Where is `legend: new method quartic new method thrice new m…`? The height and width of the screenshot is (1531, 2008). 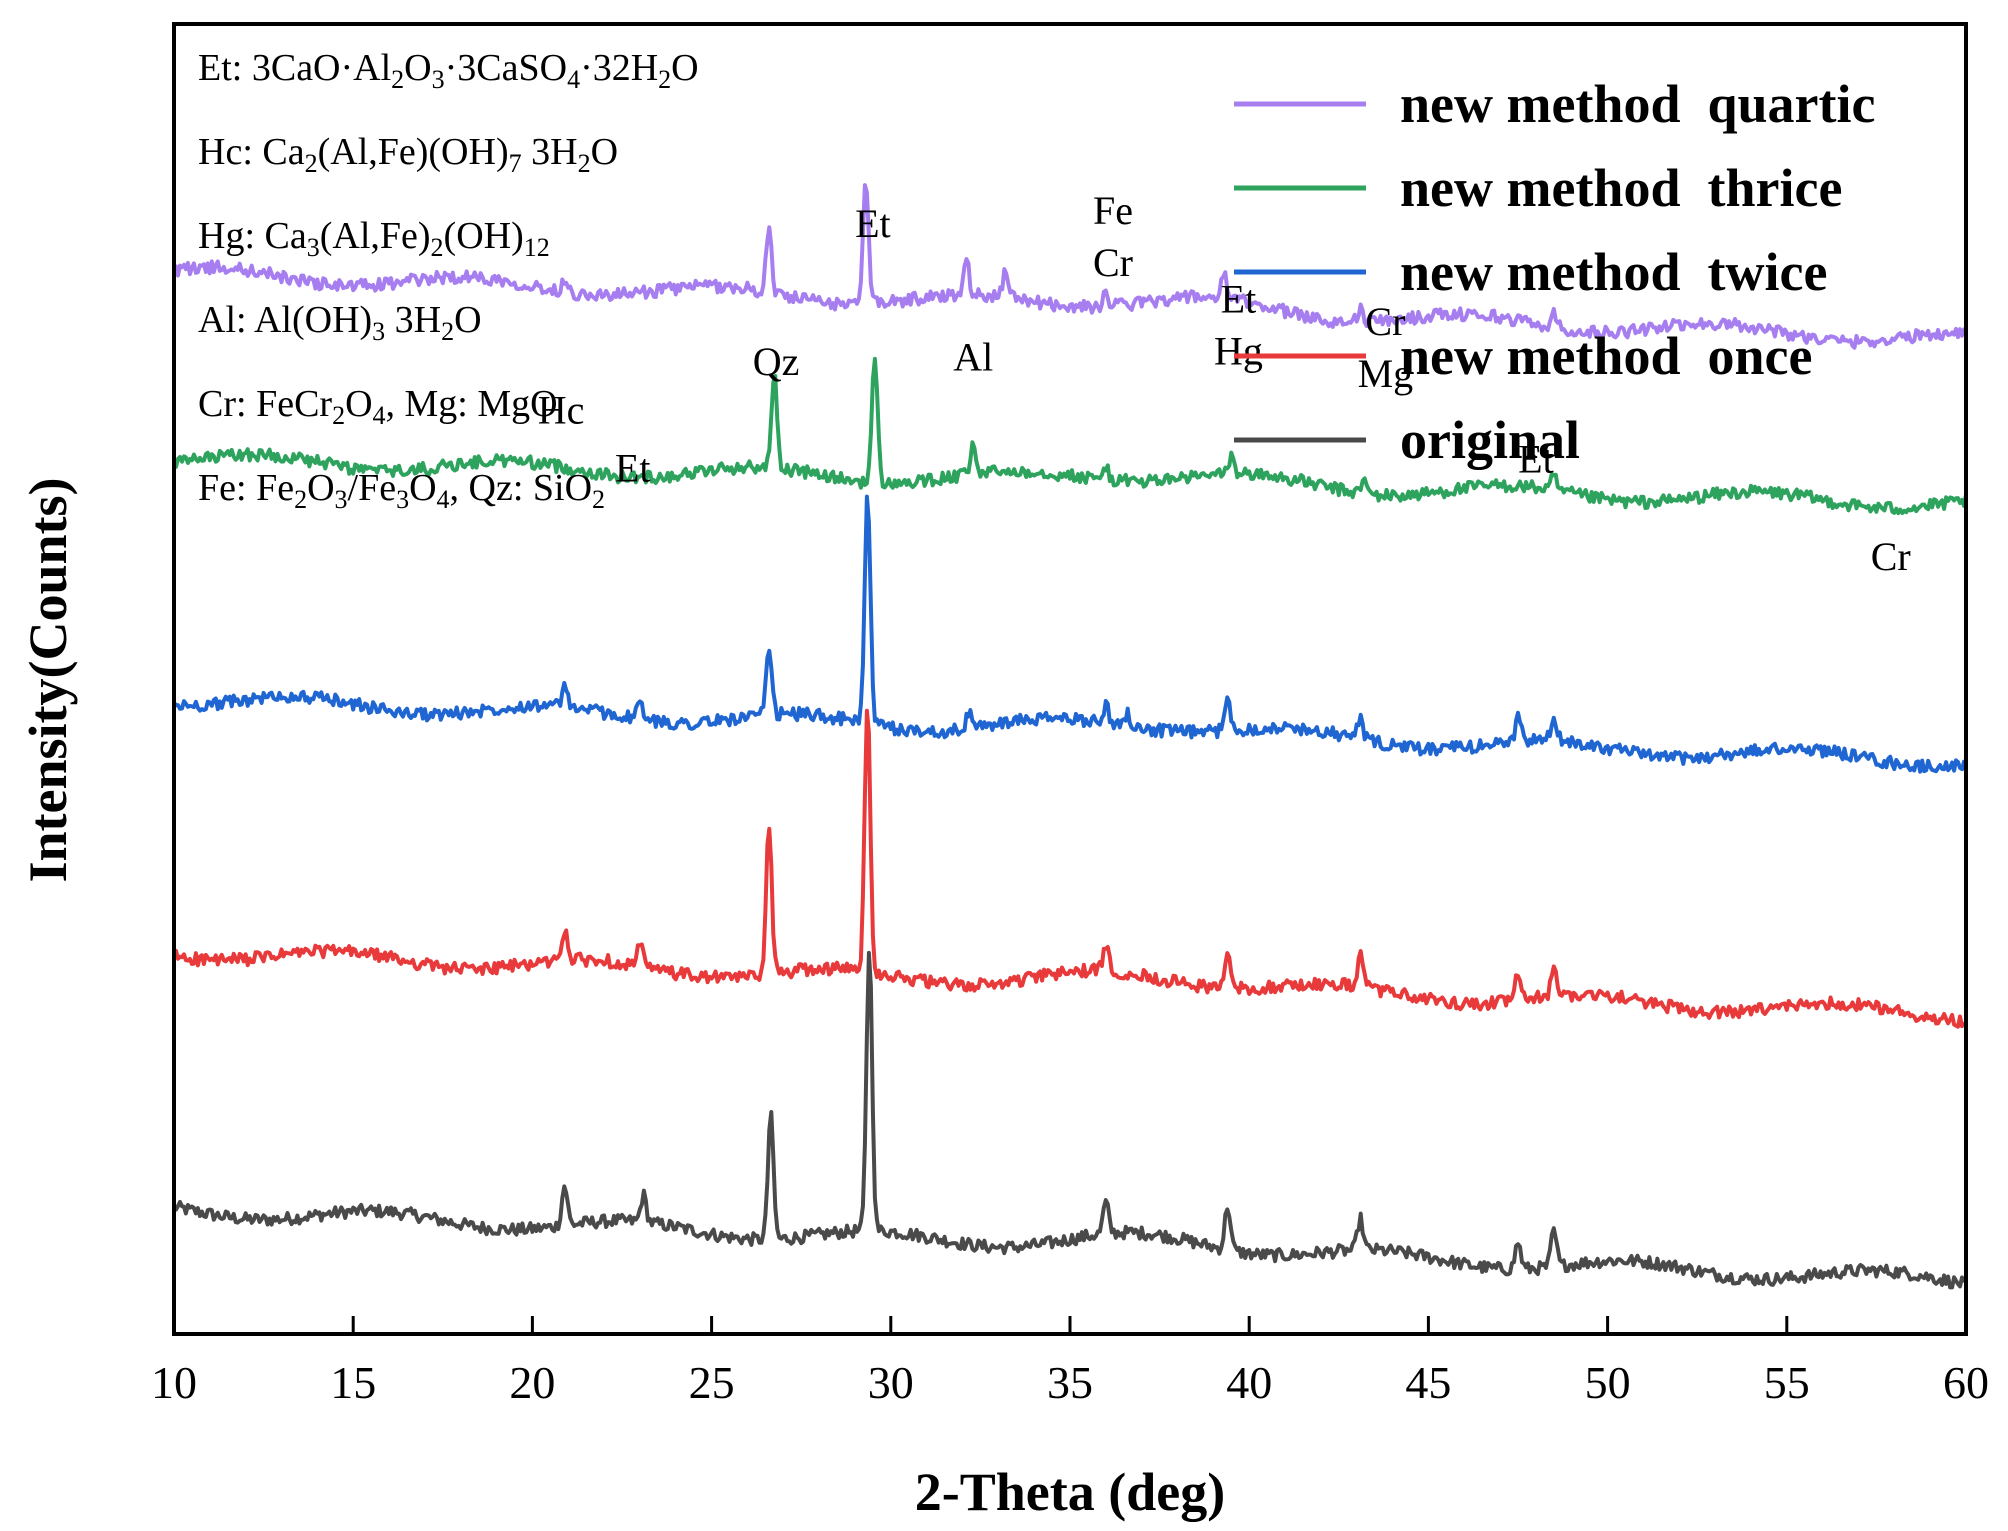 legend: new method quartic new method thrice new m… is located at coordinates (1554, 272).